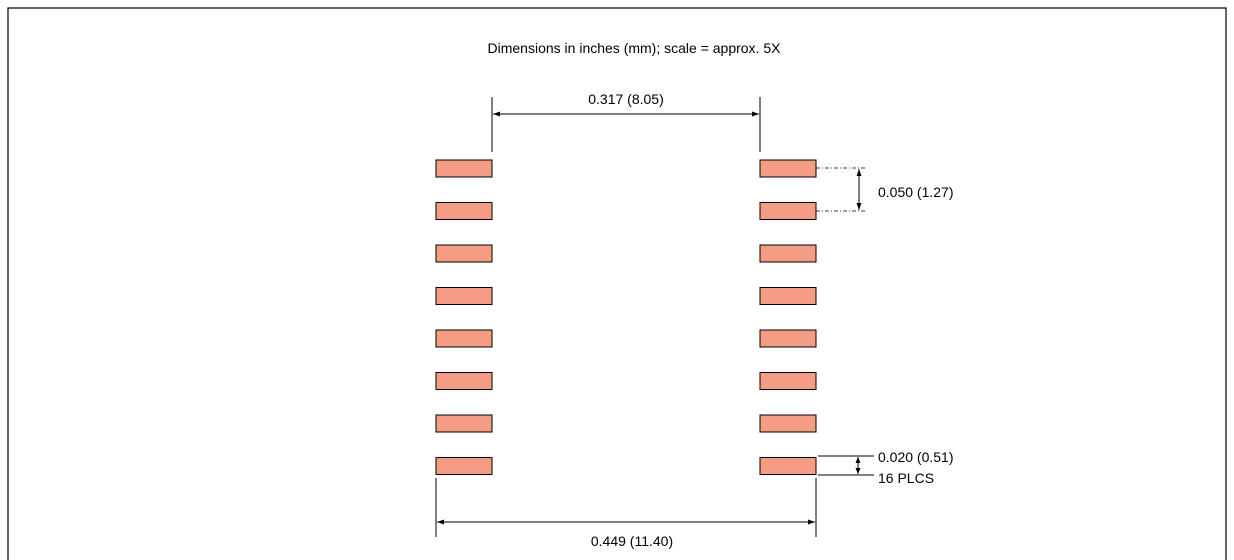 This screenshot has height=560, width=1234. Describe the element at coordinates (886, 467) in the screenshot. I see `pad-width-dimension: 0.020 (0.51) 16 PLCS` at that location.